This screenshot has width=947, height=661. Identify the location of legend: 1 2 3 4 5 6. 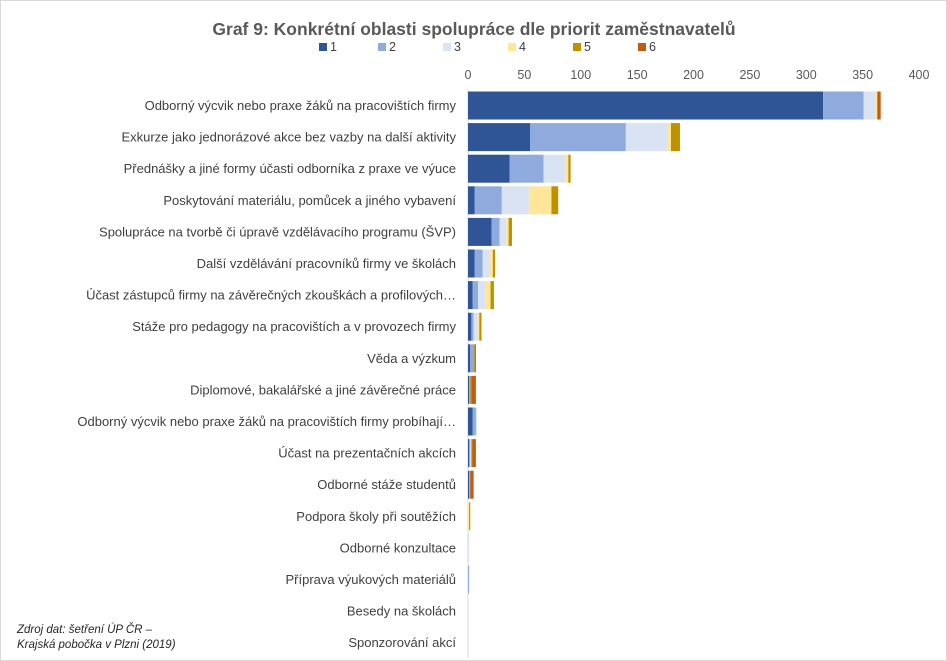
(487, 47).